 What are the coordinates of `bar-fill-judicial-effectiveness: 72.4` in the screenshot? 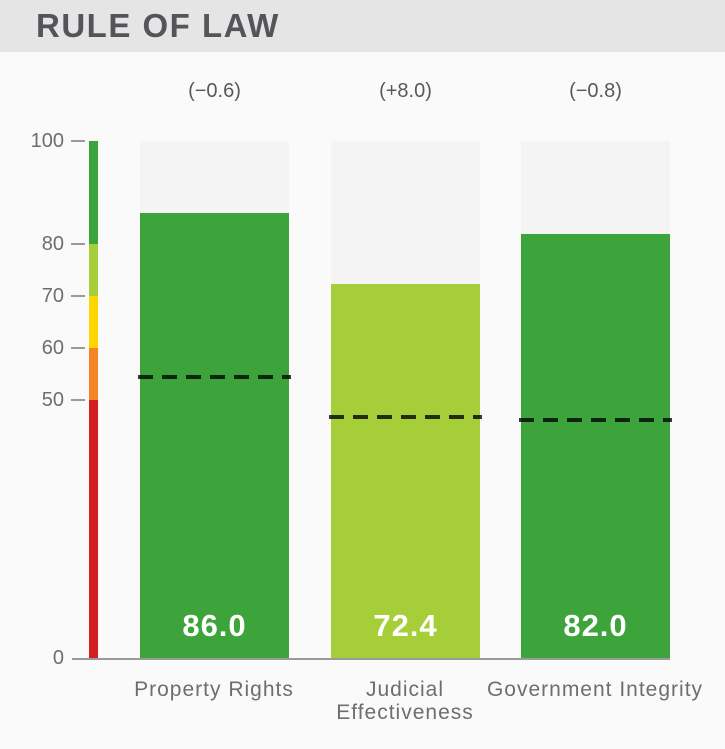 It's located at (405, 470).